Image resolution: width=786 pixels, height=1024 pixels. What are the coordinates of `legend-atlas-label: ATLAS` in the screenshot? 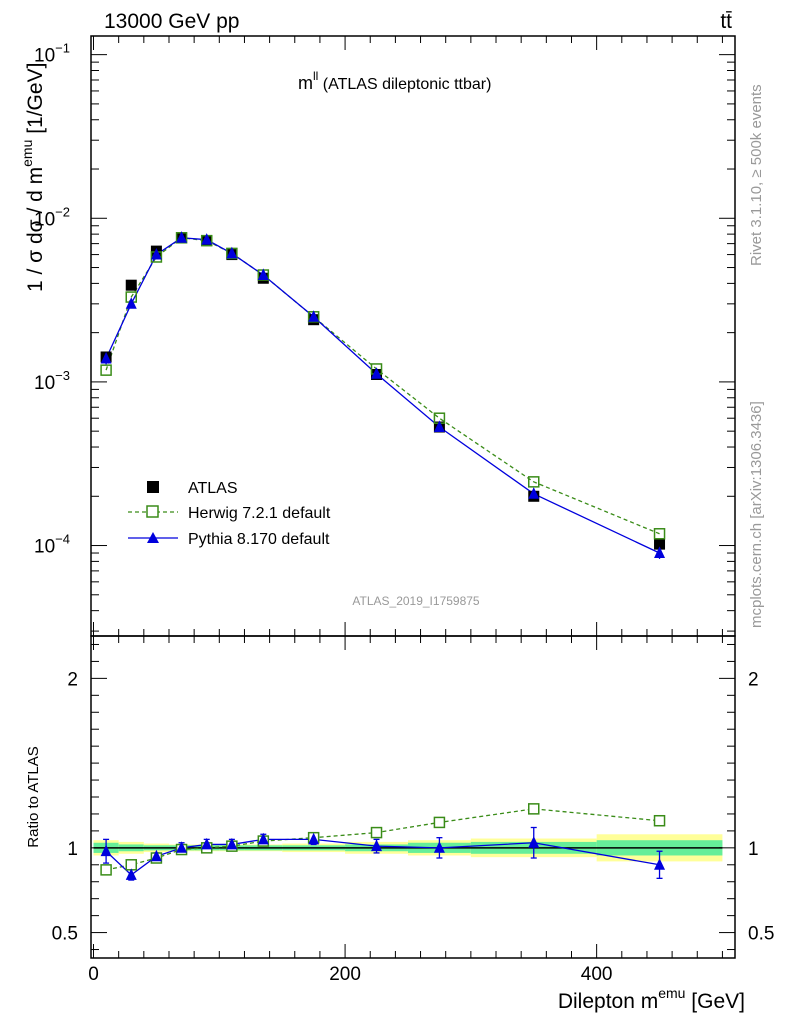 It's located at (213, 488).